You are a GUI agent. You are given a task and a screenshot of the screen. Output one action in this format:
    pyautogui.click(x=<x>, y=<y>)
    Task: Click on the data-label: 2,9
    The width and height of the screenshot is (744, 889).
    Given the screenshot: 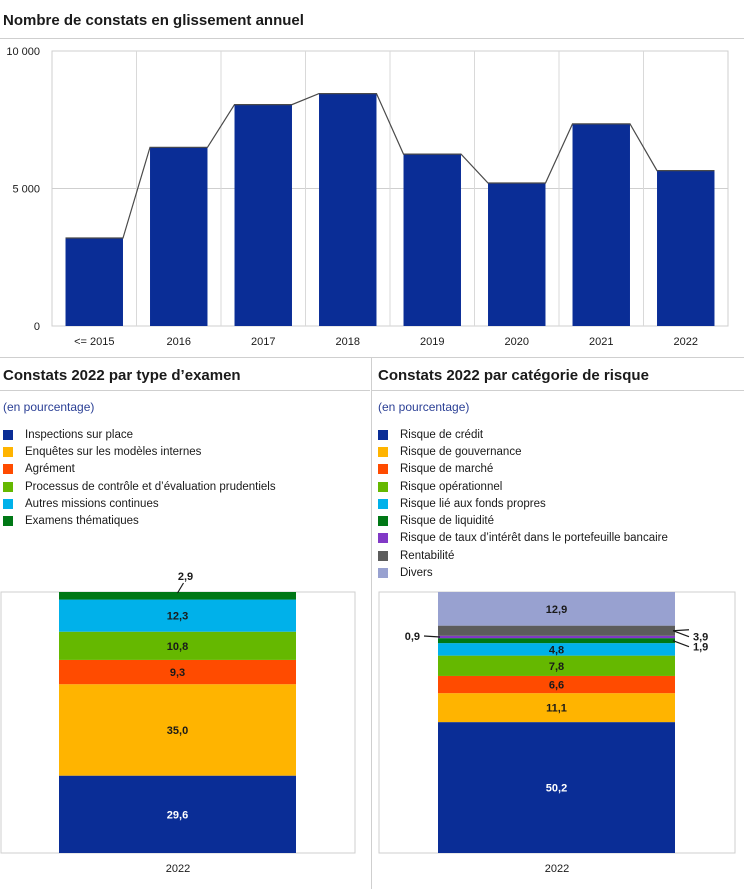 What is the action you would take?
    pyautogui.click(x=185, y=577)
    